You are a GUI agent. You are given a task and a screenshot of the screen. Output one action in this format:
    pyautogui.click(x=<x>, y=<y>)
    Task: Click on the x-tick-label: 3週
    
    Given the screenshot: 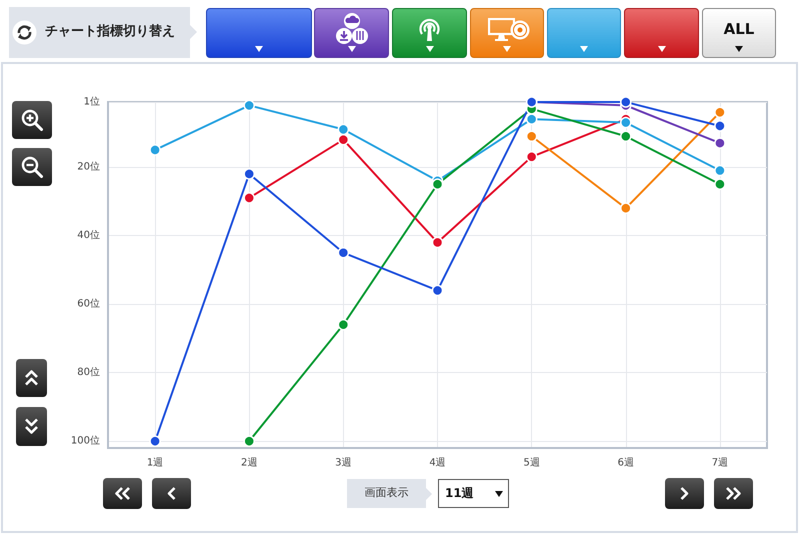 What is the action you would take?
    pyautogui.click(x=343, y=463)
    